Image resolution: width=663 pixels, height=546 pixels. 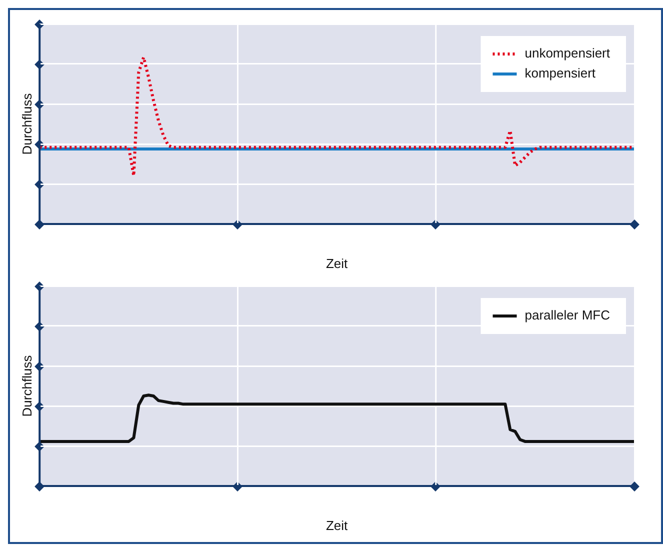 What do you see at coordinates (567, 315) in the screenshot?
I see `legend-label: paralleler MFC` at bounding box center [567, 315].